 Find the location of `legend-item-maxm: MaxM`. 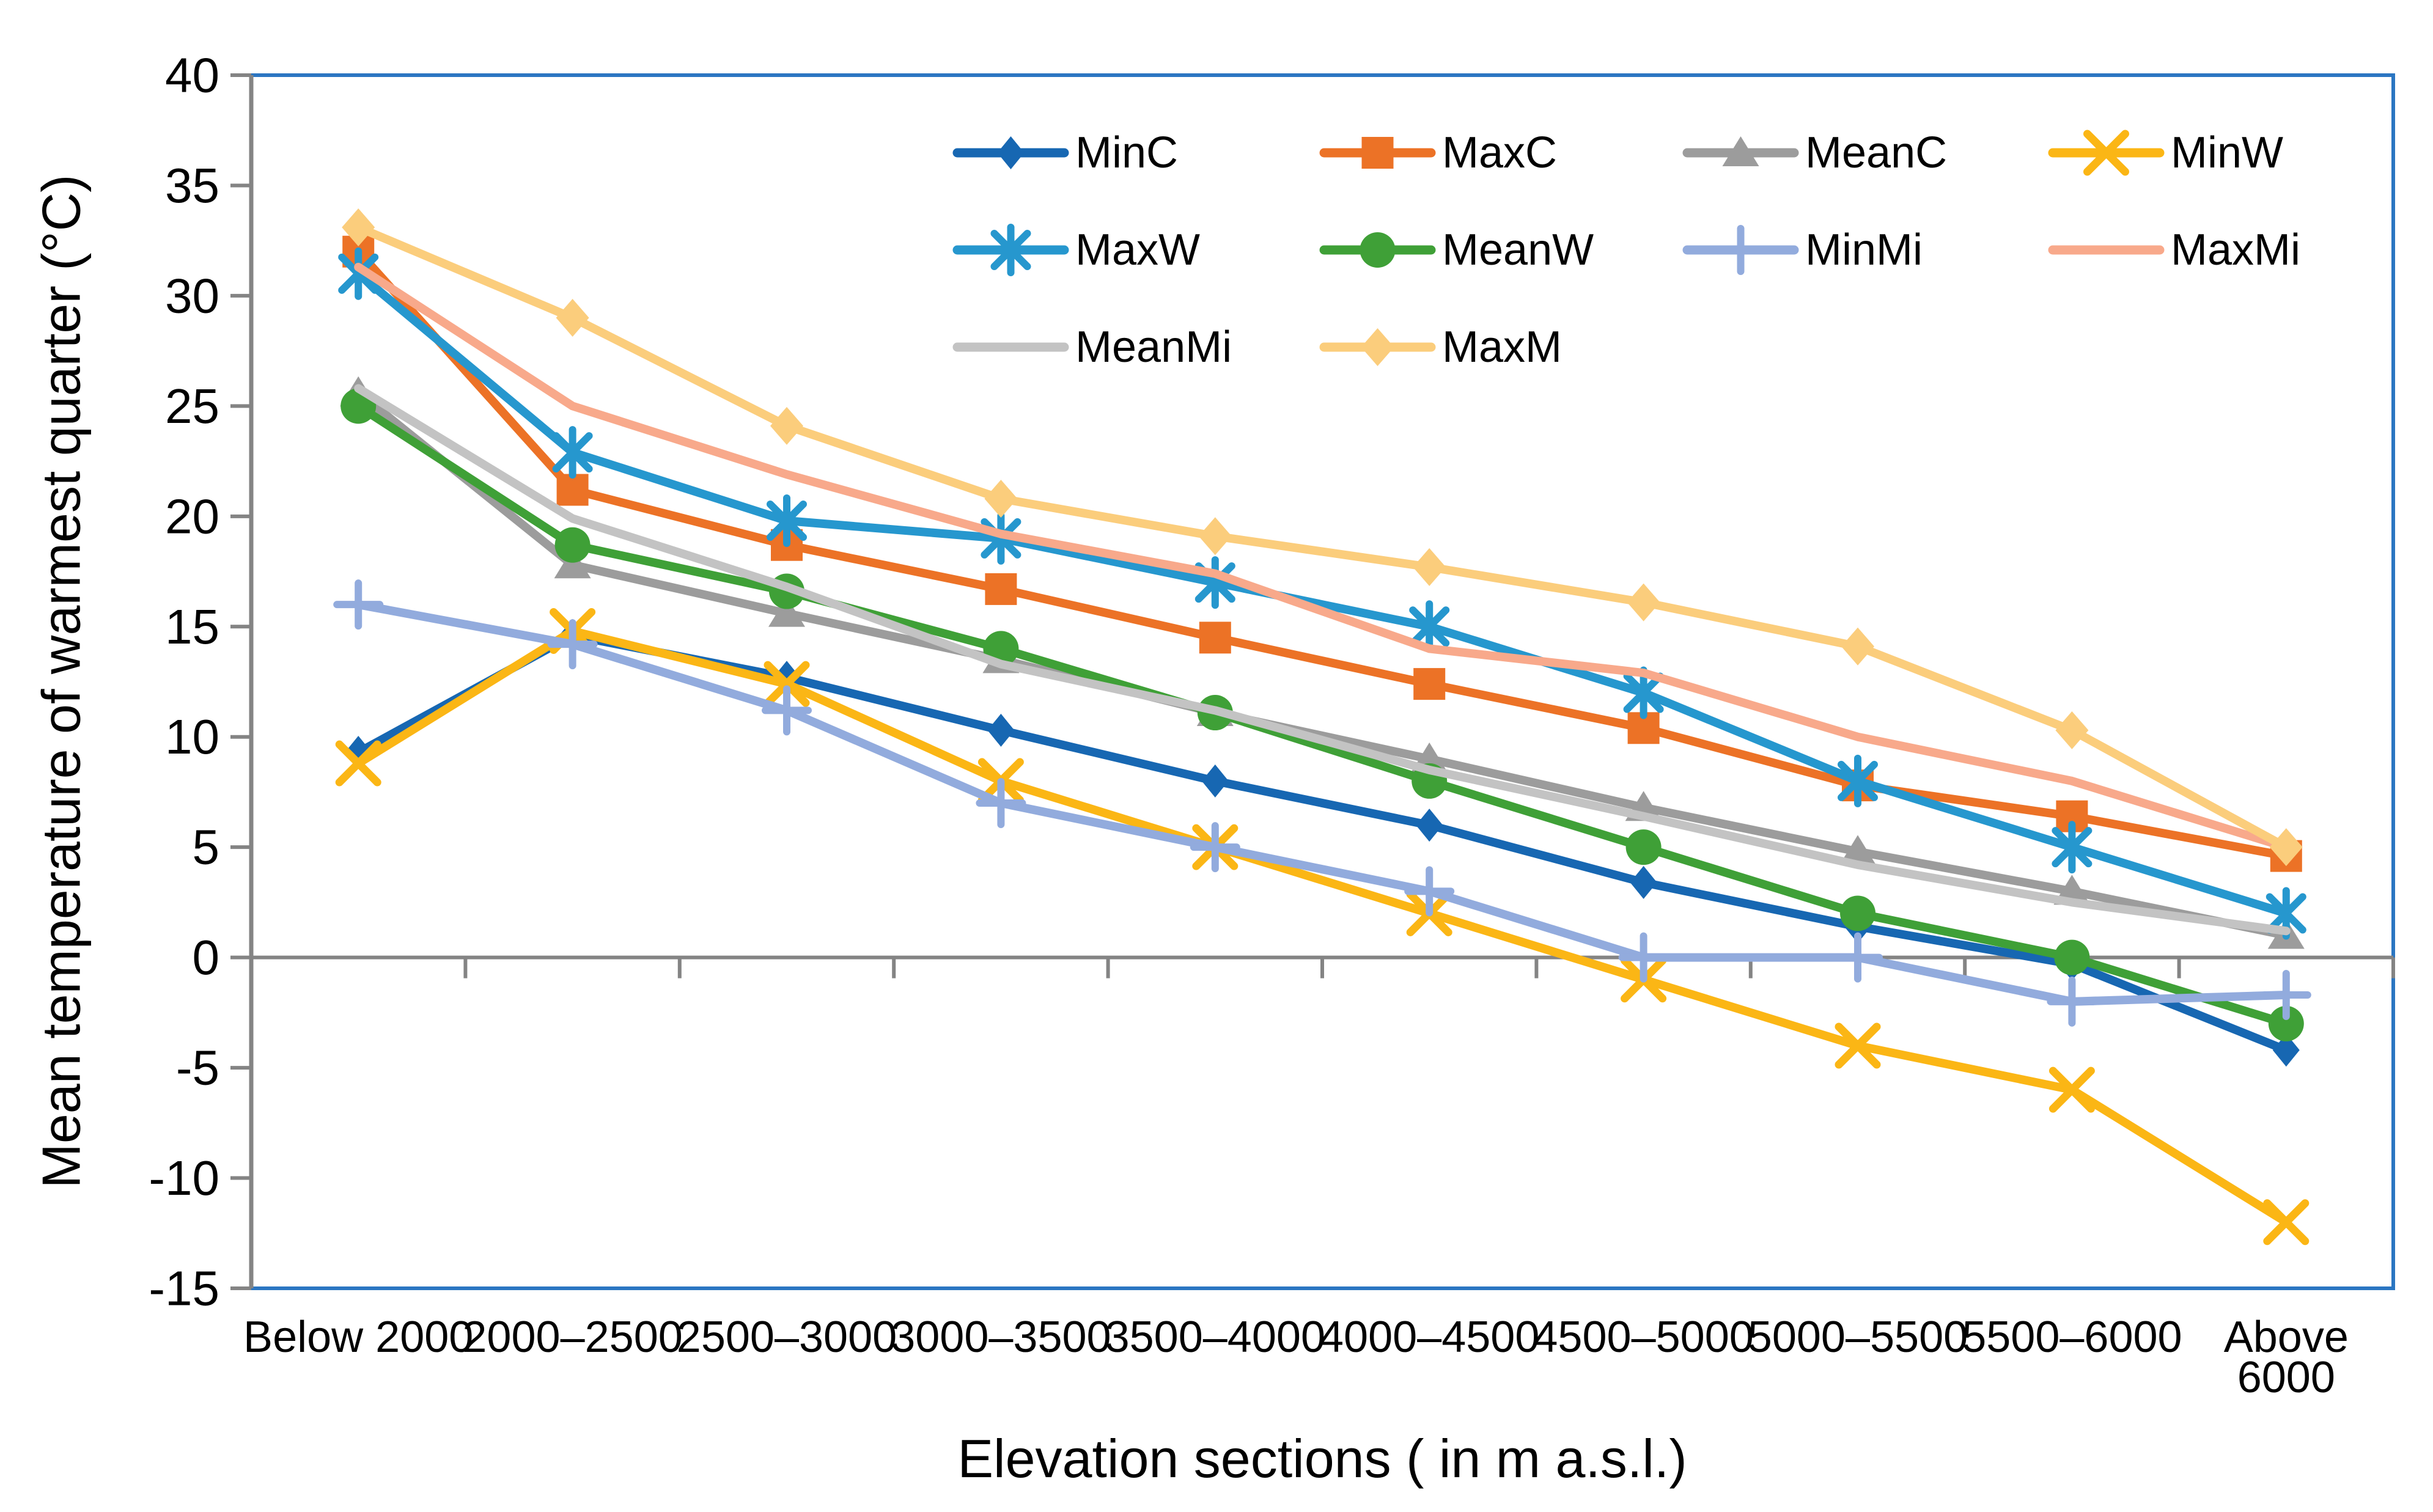

legend-item-maxm: MaxM is located at coordinates (1440, 347).